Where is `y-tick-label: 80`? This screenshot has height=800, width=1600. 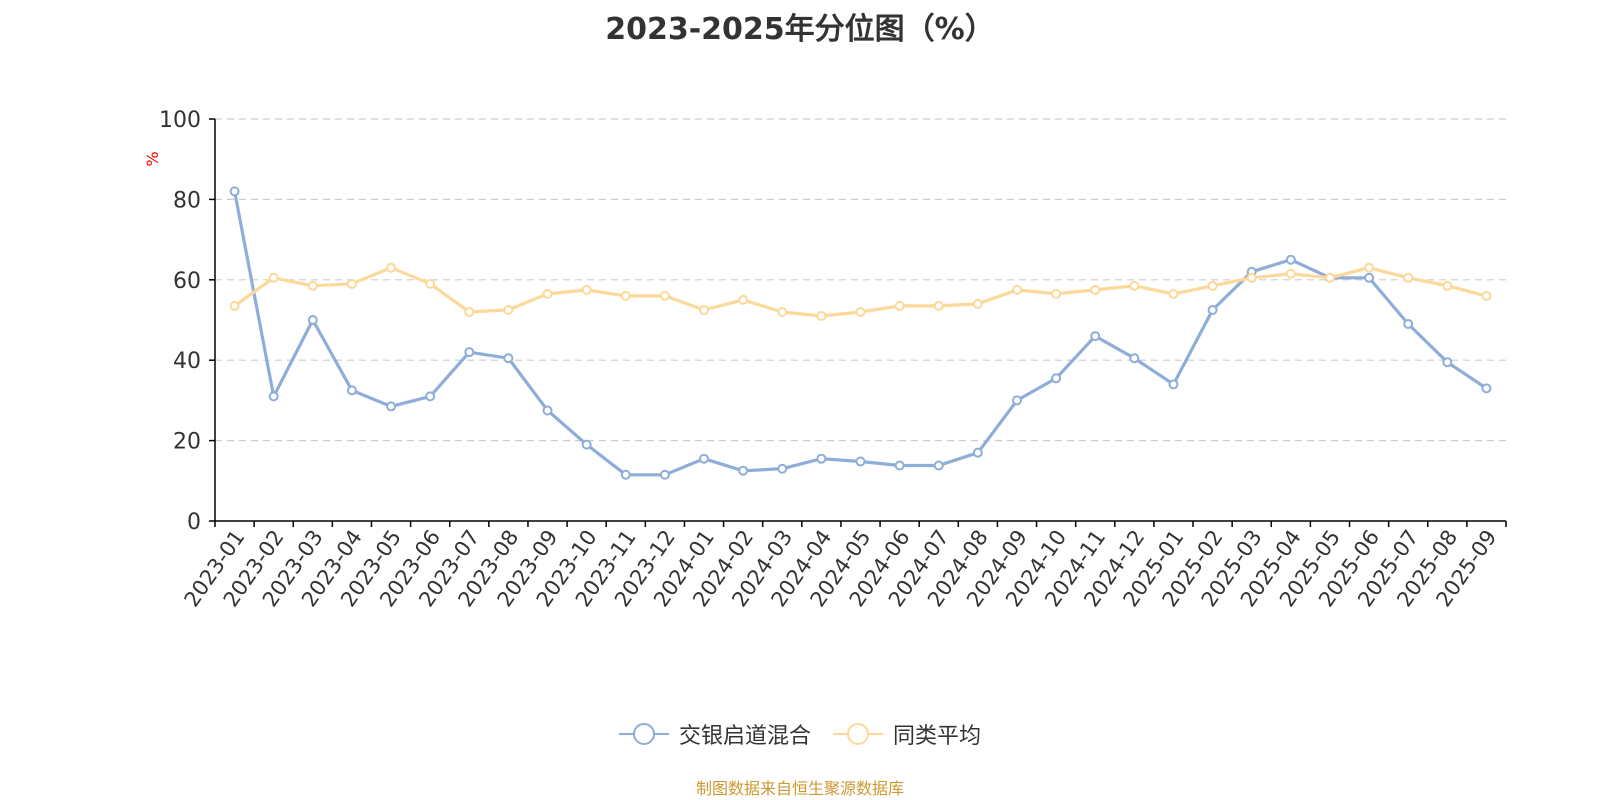 y-tick-label: 80 is located at coordinates (187, 200).